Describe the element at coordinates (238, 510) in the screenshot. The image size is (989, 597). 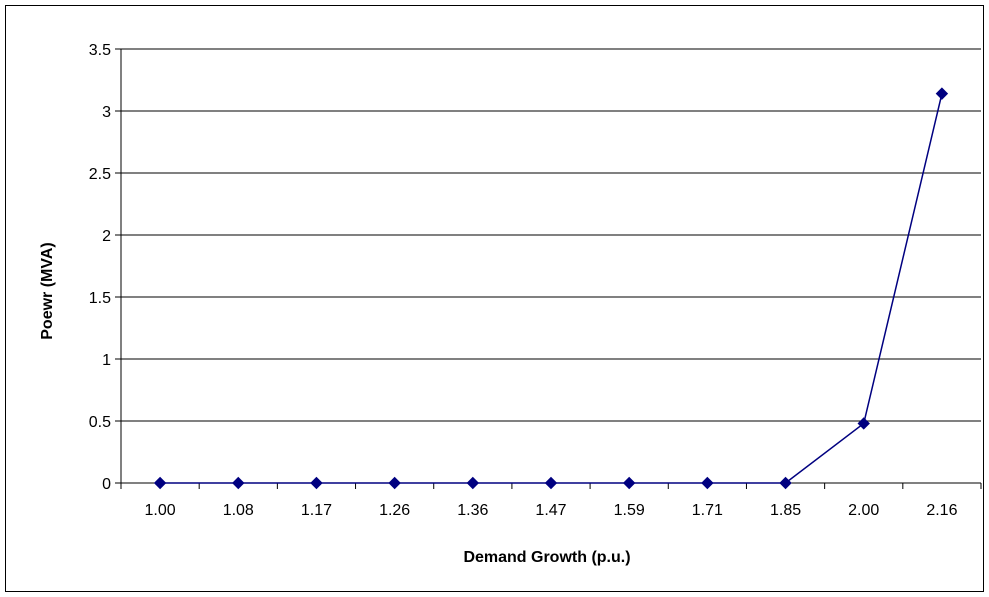
I see `x-tick-label: 1.08` at that location.